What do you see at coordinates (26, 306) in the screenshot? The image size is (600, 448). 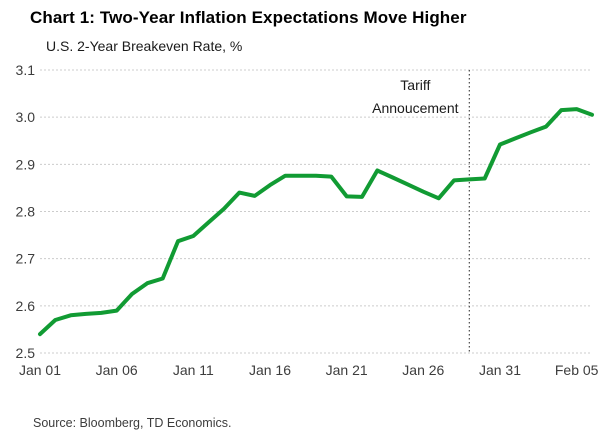 I see `y-tick-label: 2.6` at bounding box center [26, 306].